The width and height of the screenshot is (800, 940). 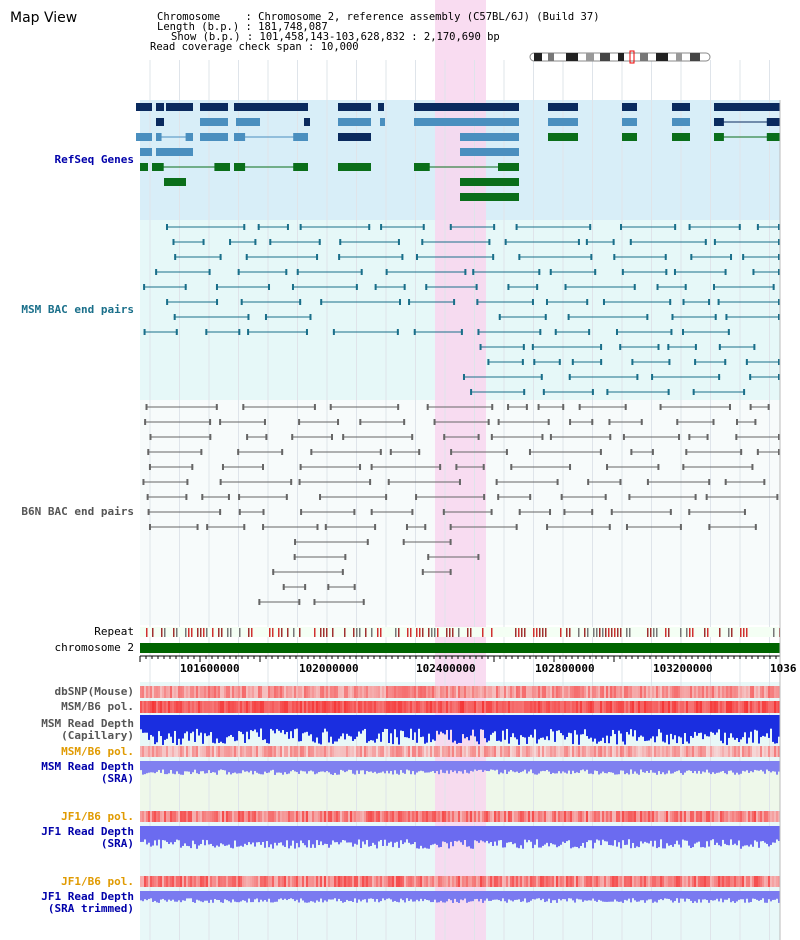 I want to click on track-label-jf1-b6-pol-2: JF1/B6 pol., so click(x=97, y=881).